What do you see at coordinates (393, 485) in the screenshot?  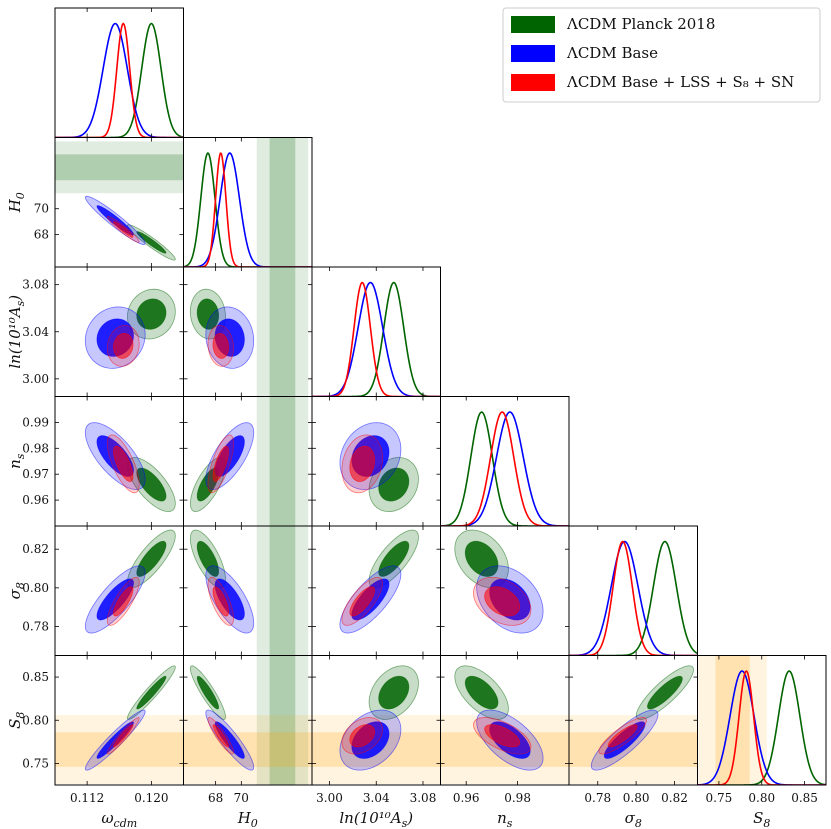 I see `contours-planck-logA-ns` at bounding box center [393, 485].